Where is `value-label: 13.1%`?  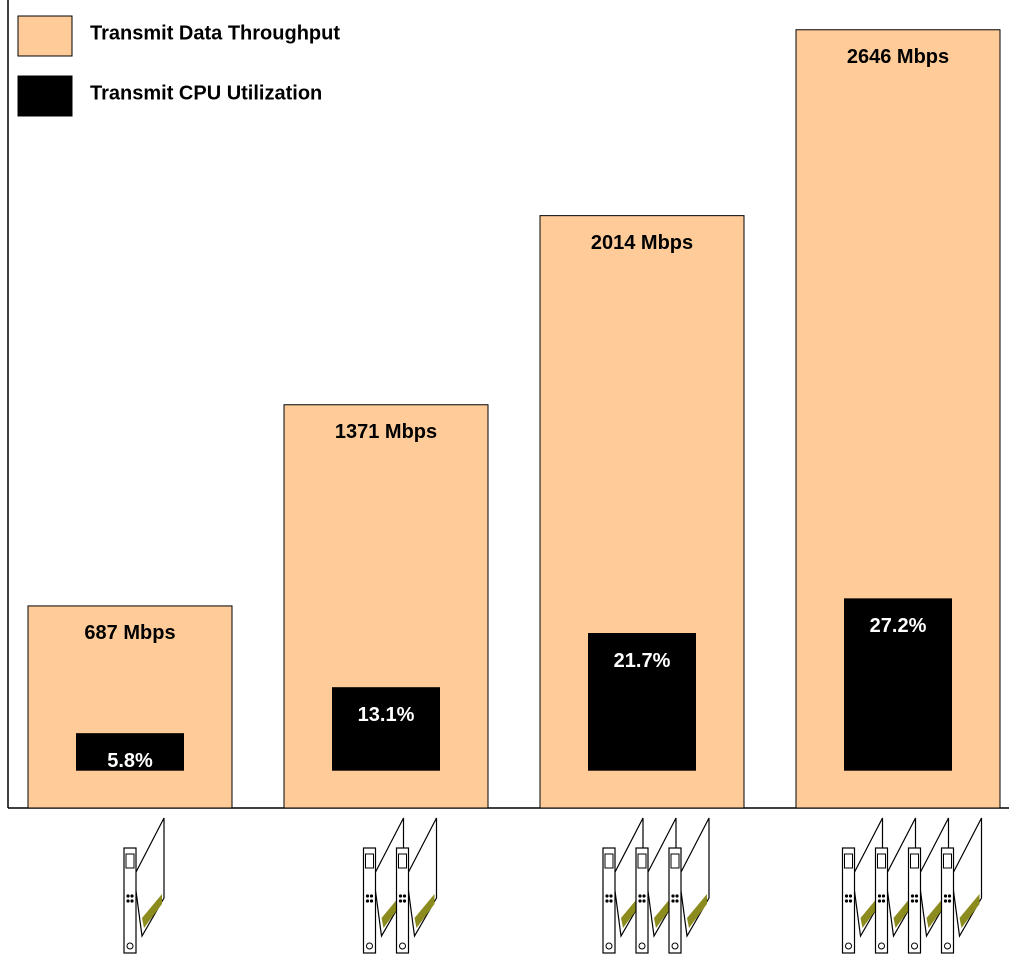
value-label: 13.1% is located at coordinates (386, 715).